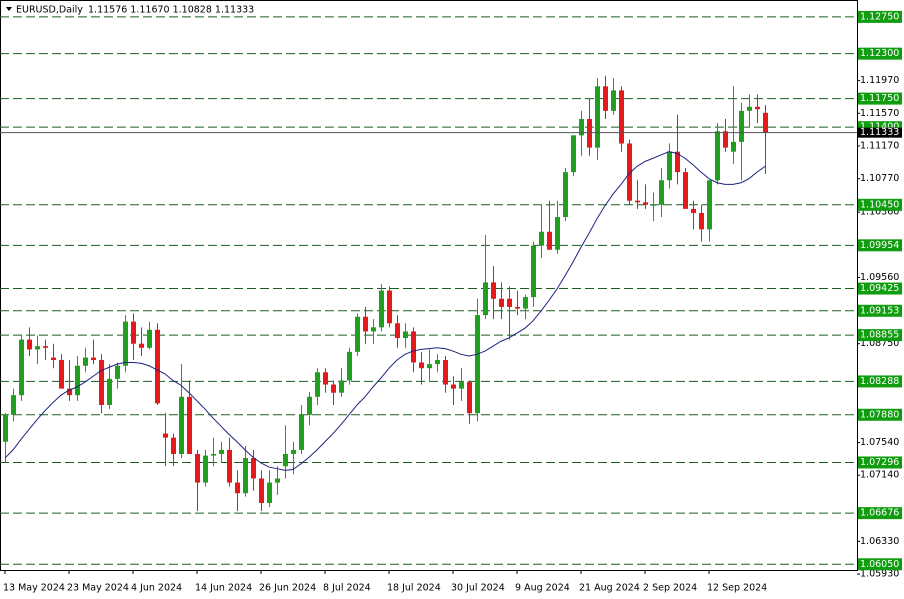  I want to click on level-label: 1.09954, so click(879, 245).